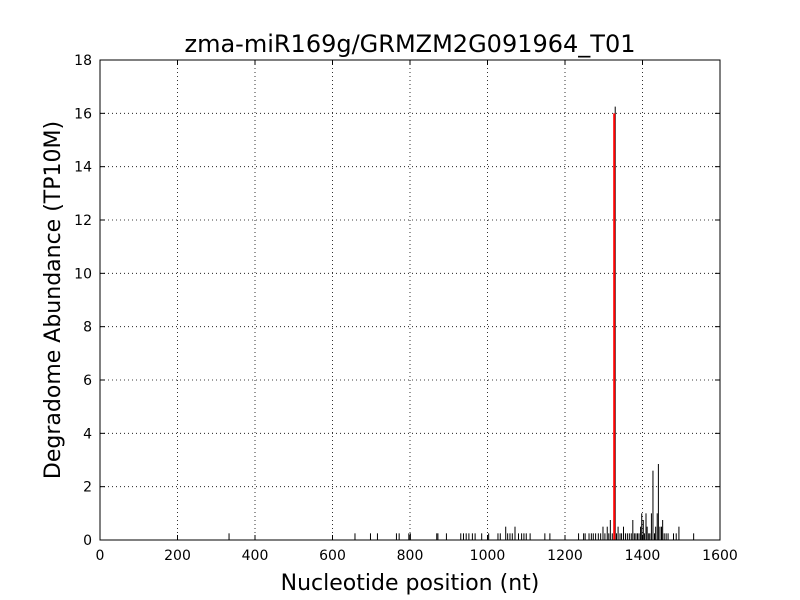 This screenshot has height=600, width=800. Describe the element at coordinates (409, 44) in the screenshot. I see `chart-title: zma-miR169g/GRMZM2G091964_T01` at that location.